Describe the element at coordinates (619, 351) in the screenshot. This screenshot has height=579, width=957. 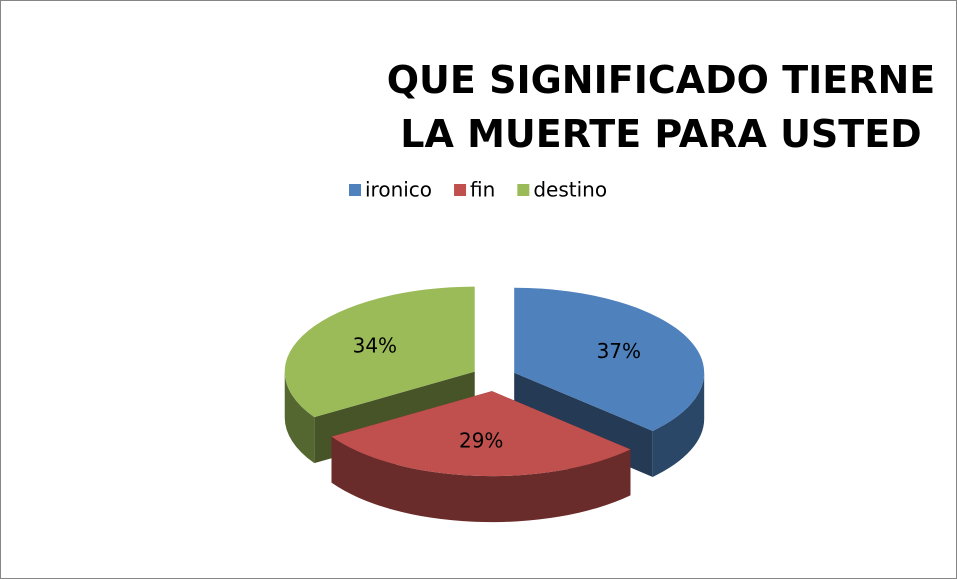
I see `data-label: 37%` at that location.